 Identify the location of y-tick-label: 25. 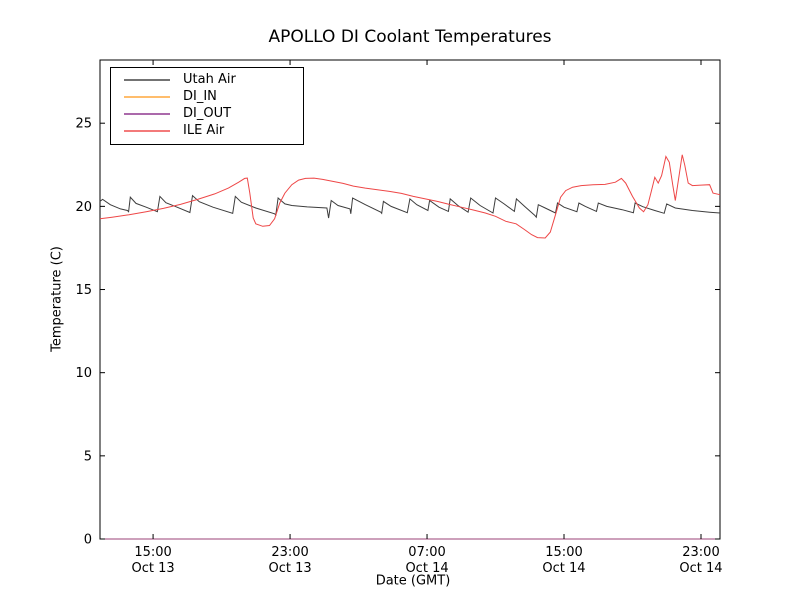
(83, 124).